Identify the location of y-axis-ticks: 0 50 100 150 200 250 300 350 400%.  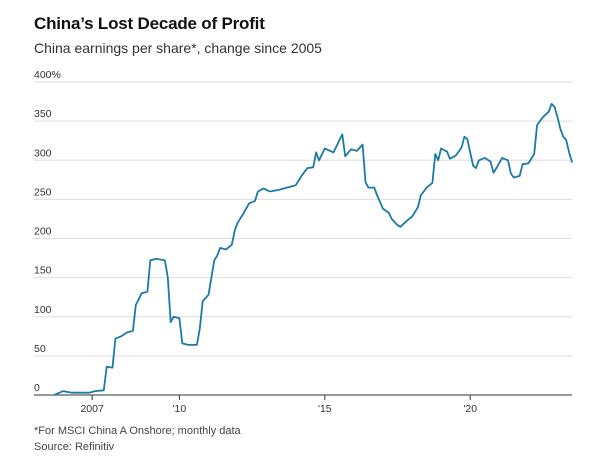
(47, 231).